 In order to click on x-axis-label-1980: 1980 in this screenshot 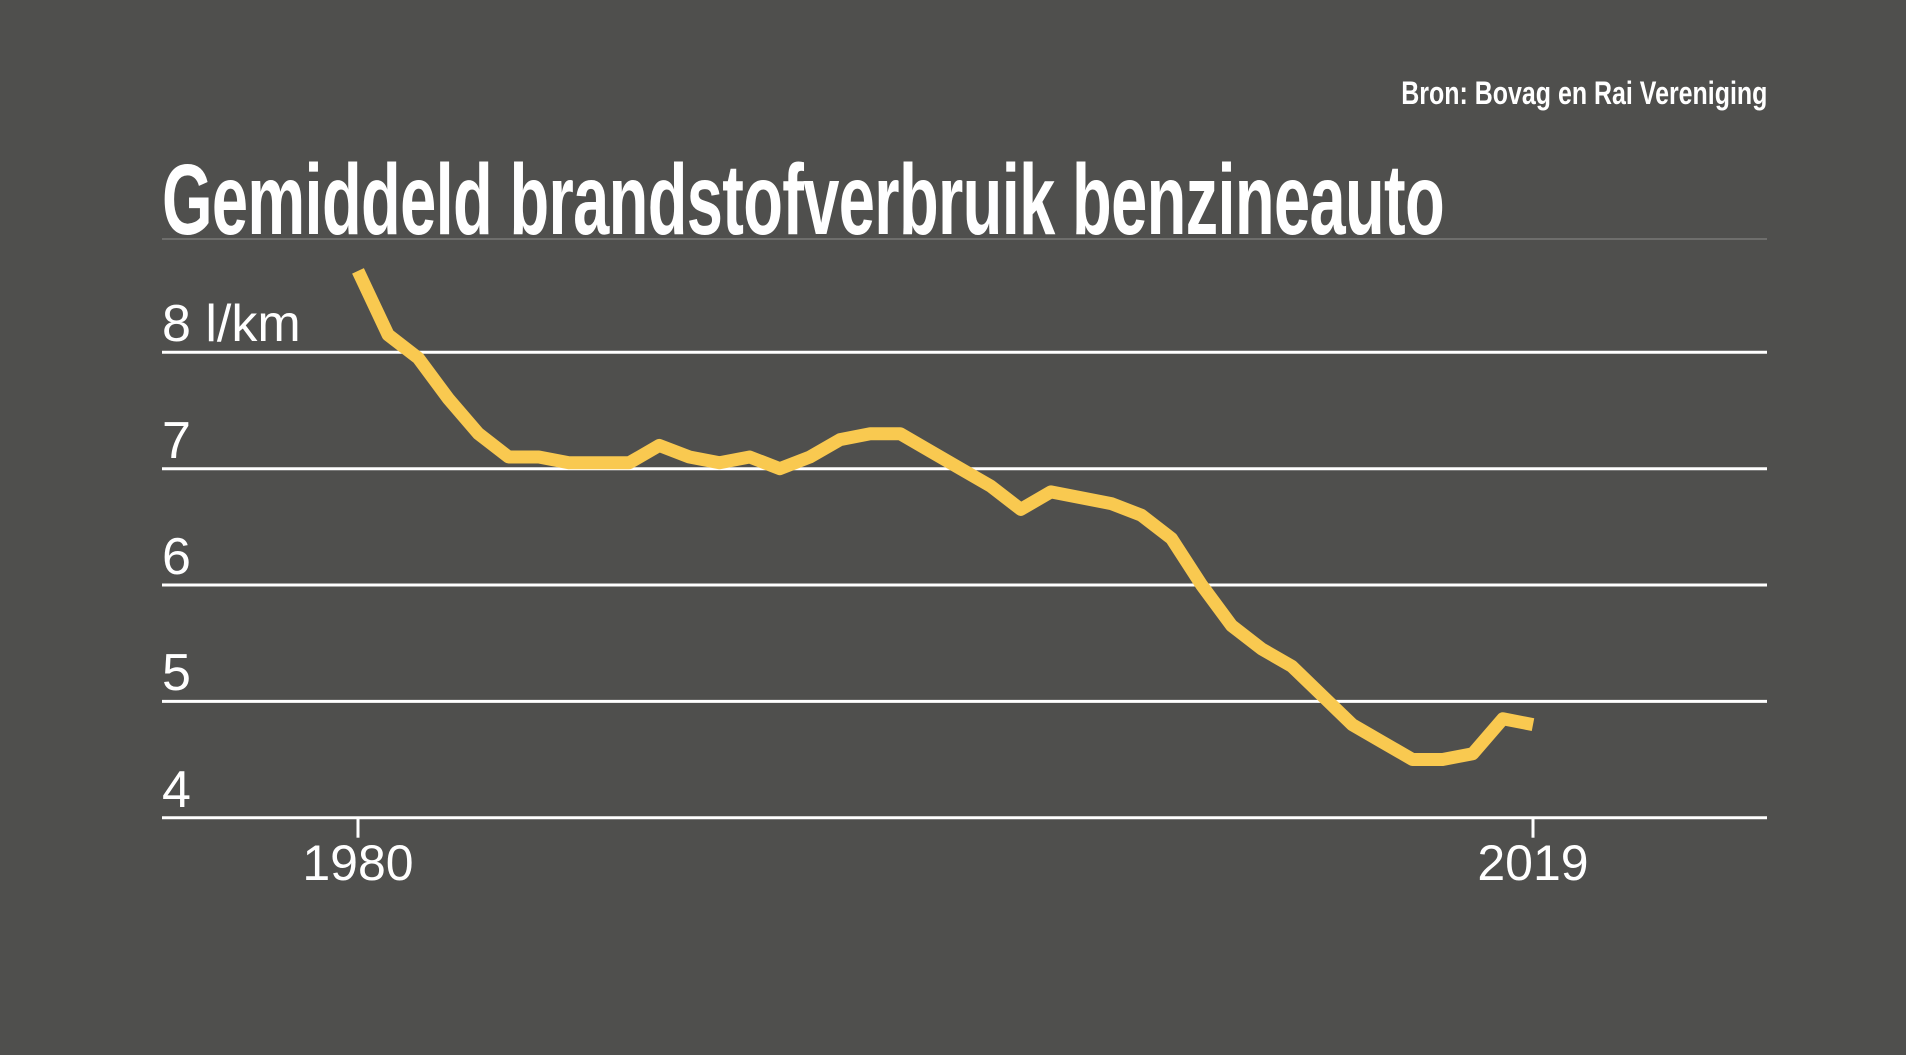, I will do `click(358, 863)`.